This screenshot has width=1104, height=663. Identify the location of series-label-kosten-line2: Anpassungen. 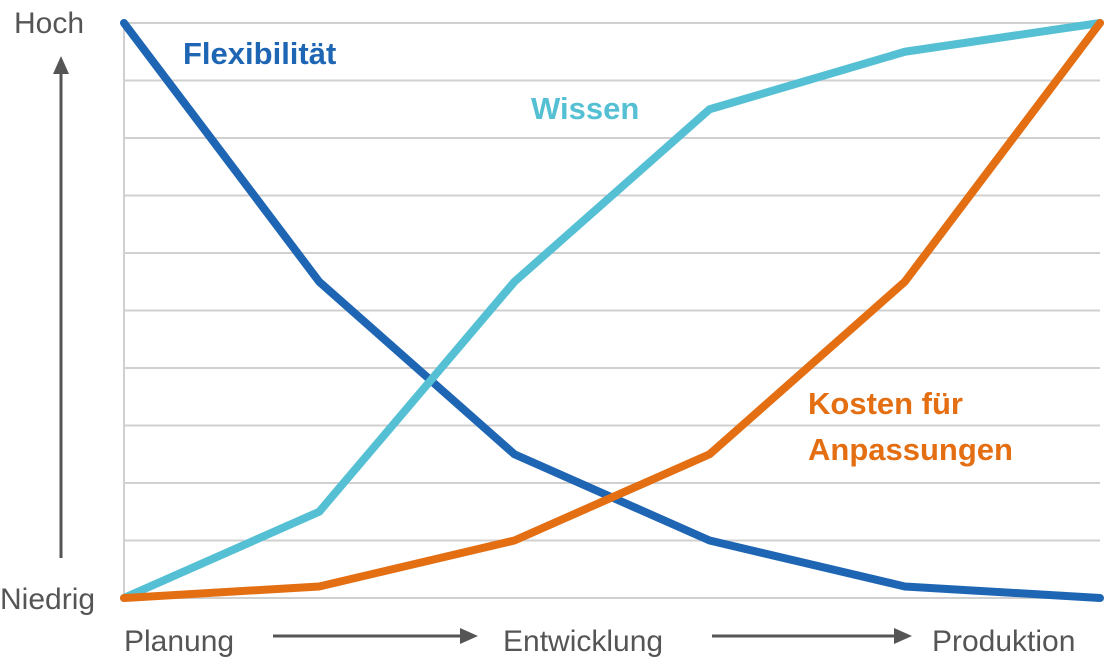
(910, 449).